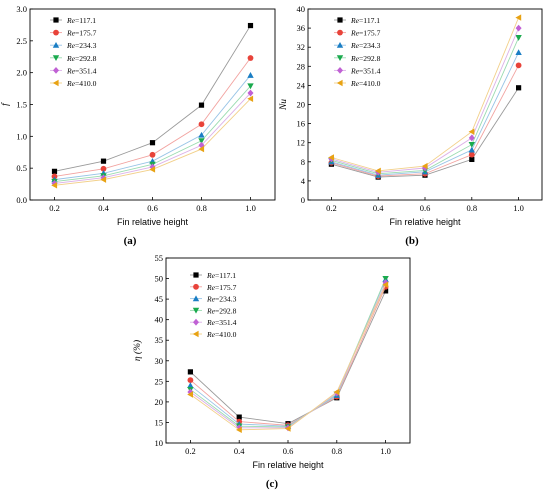 The width and height of the screenshot is (550, 492). Describe the element at coordinates (21, 105) in the screenshot. I see `y-tick-label: 1.5` at that location.